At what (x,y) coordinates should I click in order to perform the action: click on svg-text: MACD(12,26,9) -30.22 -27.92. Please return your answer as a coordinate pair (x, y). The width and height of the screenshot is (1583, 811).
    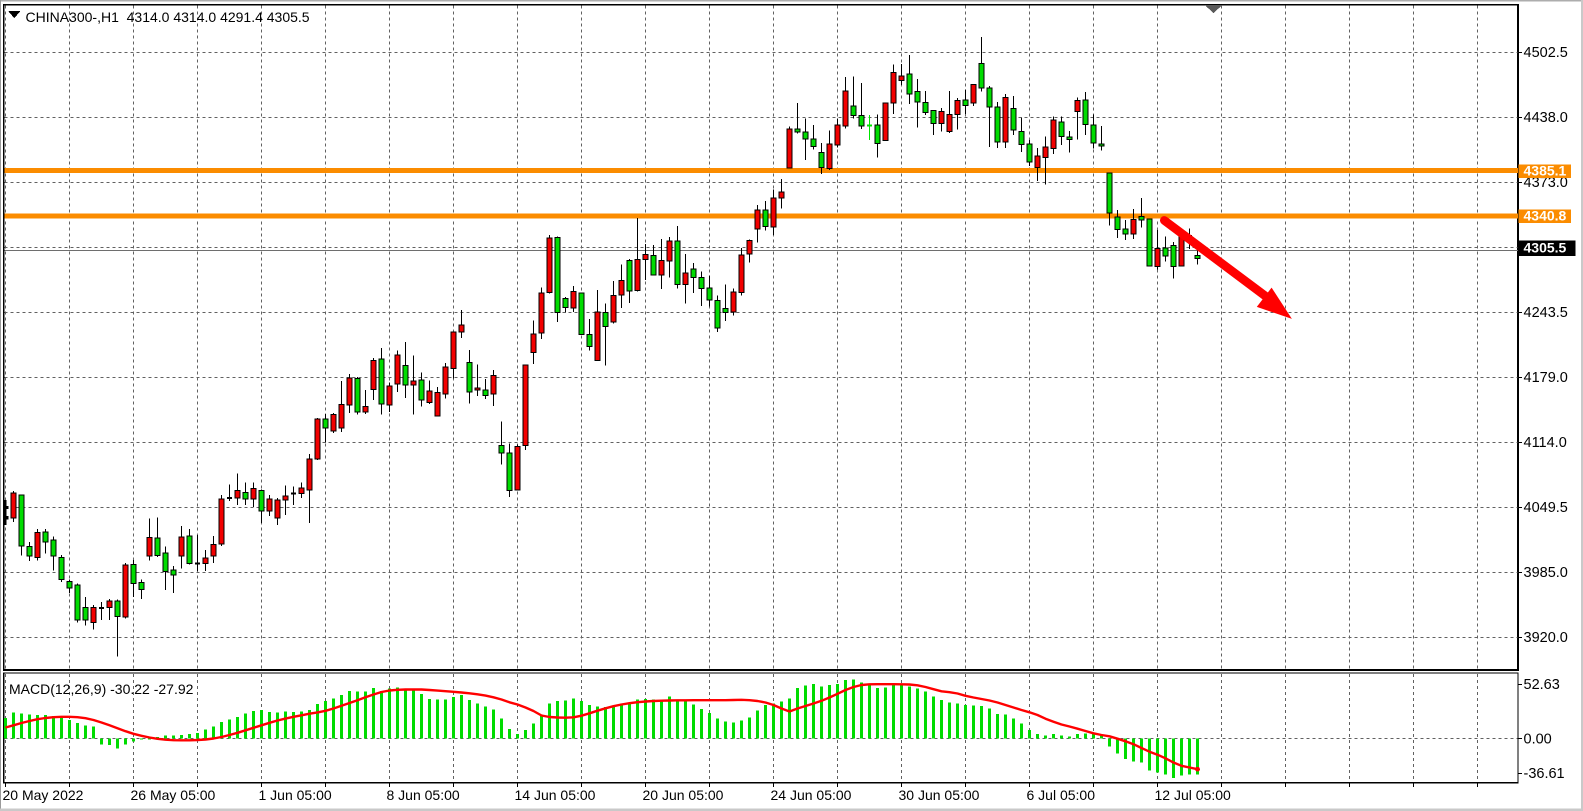
    Looking at the image, I should click on (101, 689).